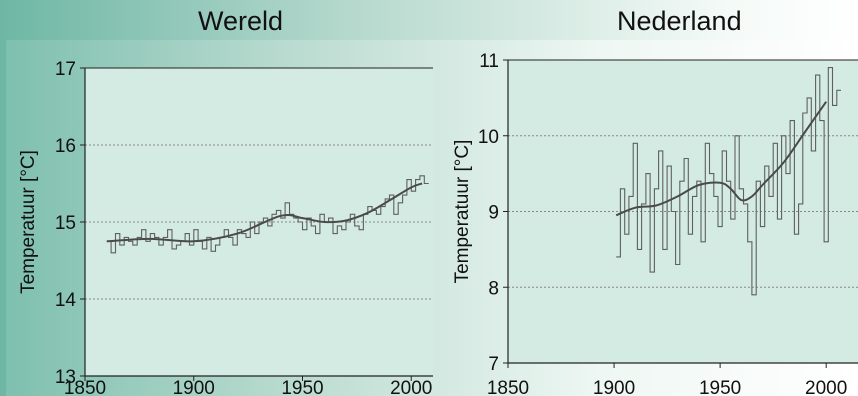 The height and width of the screenshot is (396, 858). What do you see at coordinates (65, 69) in the screenshot?
I see `wereld-ytick-label: 17` at bounding box center [65, 69].